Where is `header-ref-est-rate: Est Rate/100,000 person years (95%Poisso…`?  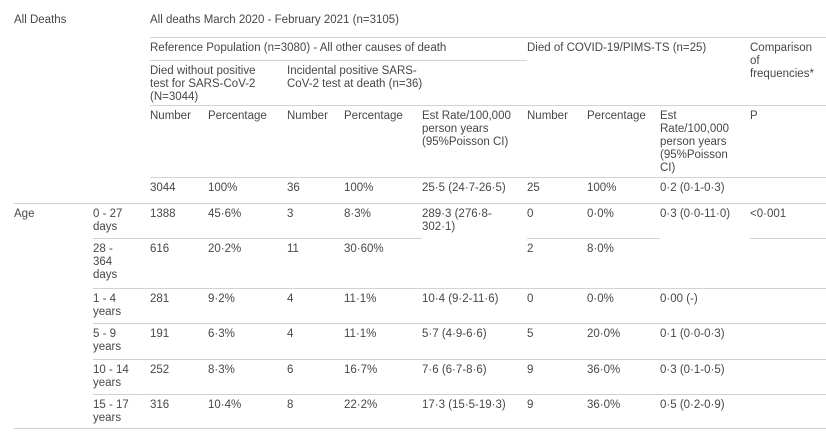
header-ref-est-rate: Est Rate/100,000 person years (95%Poisso… is located at coordinates (474, 141).